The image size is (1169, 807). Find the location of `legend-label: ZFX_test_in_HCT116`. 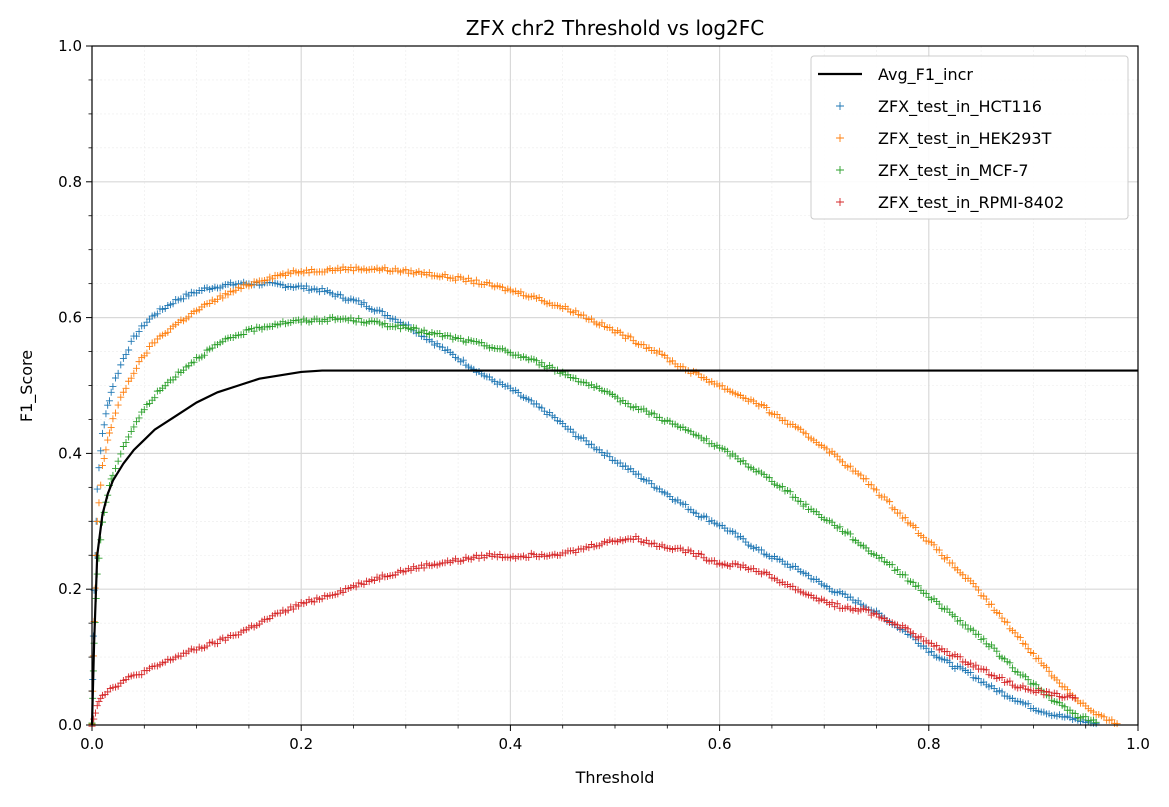

legend-label: ZFX_test_in_HCT116 is located at coordinates (960, 107).